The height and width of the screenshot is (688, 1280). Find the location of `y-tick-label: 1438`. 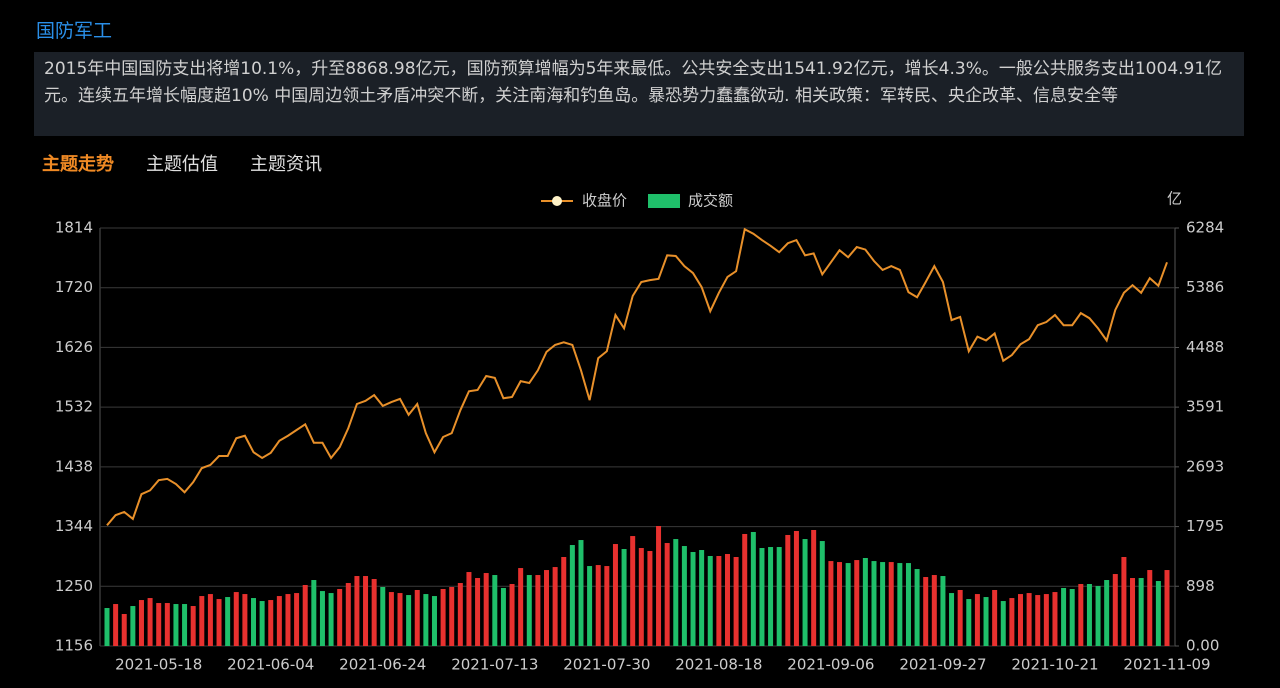

y-tick-label: 1438 is located at coordinates (74, 466).